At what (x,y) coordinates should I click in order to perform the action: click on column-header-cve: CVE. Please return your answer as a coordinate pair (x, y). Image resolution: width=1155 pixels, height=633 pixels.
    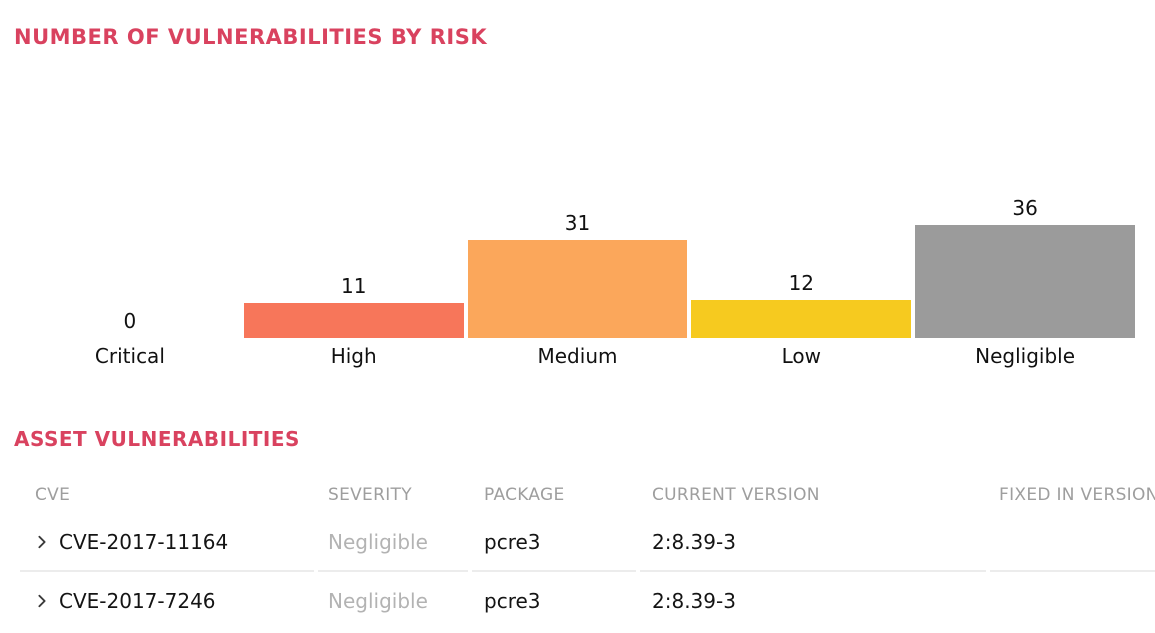
    Looking at the image, I should click on (53, 495).